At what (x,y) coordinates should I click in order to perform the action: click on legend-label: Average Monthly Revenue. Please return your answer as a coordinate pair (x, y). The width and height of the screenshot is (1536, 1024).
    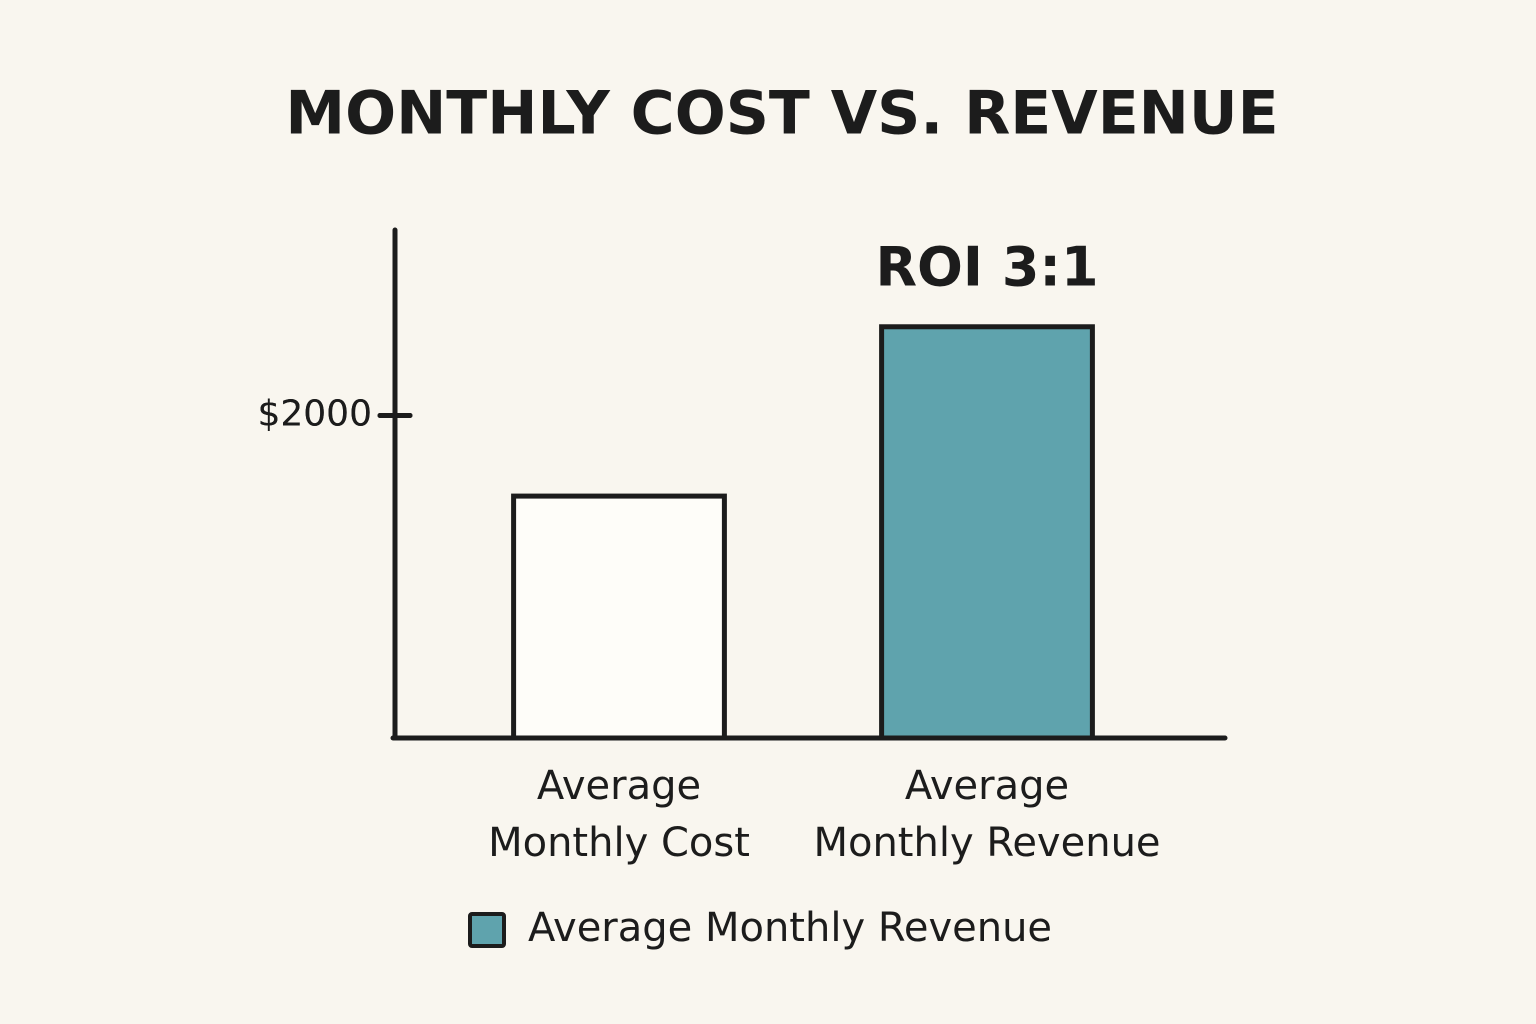
    Looking at the image, I should click on (790, 928).